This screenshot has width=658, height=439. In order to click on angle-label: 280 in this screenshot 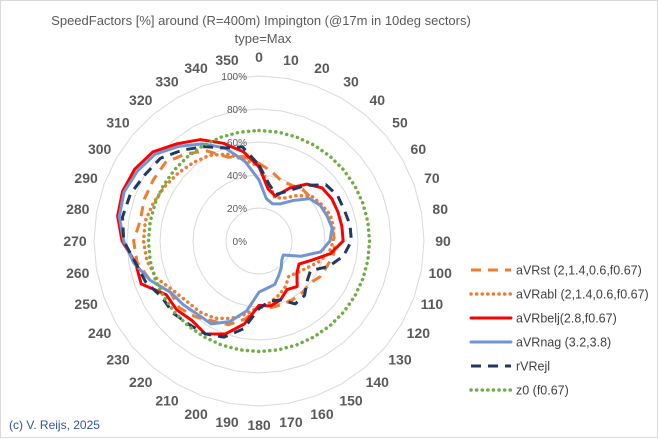, I will do `click(78, 209)`.